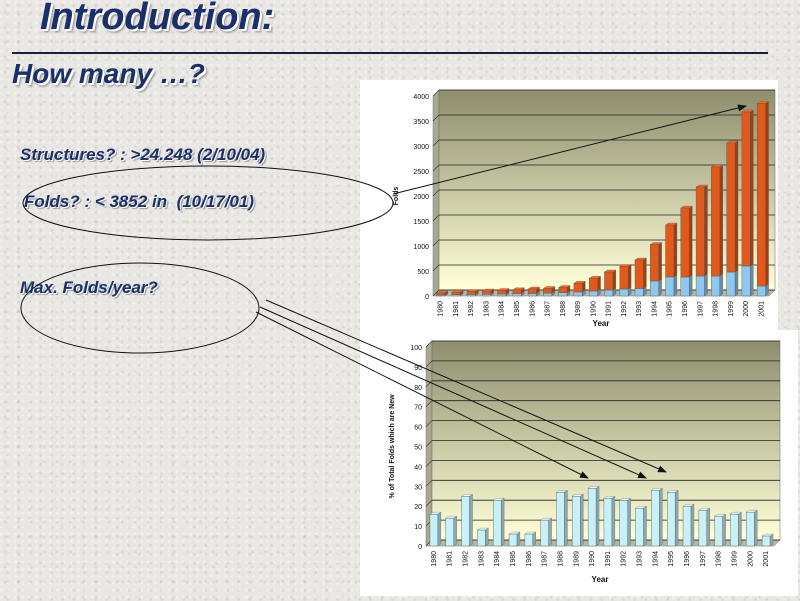 This screenshot has height=601, width=800. What do you see at coordinates (513, 559) in the screenshot?
I see `newfolds-x-tick-label: 1985` at bounding box center [513, 559].